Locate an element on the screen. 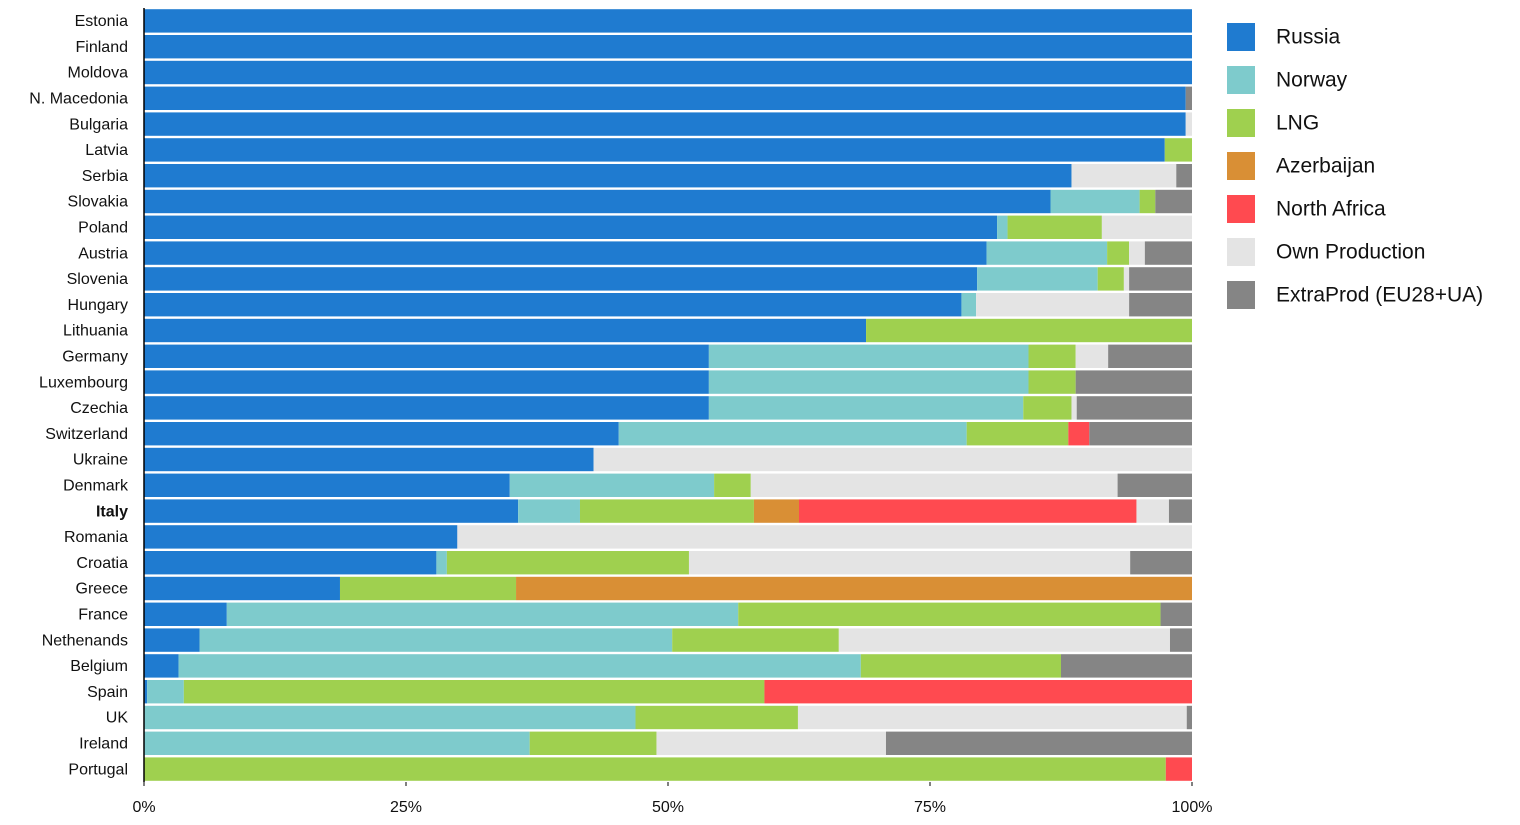 The image size is (1520, 825). x-tick-label: 100% is located at coordinates (1192, 807).